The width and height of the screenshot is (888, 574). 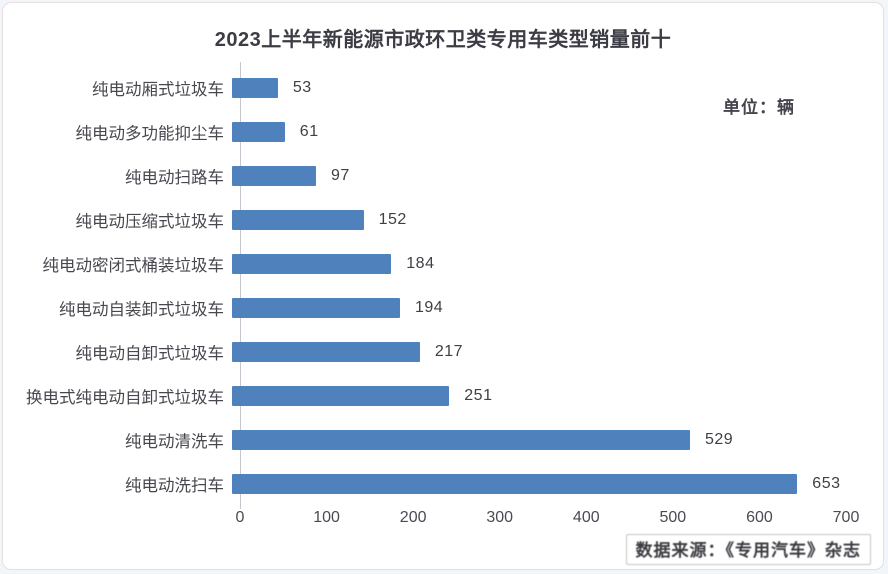 What do you see at coordinates (174, 486) in the screenshot?
I see `category-label: 纯电动洗扫车` at bounding box center [174, 486].